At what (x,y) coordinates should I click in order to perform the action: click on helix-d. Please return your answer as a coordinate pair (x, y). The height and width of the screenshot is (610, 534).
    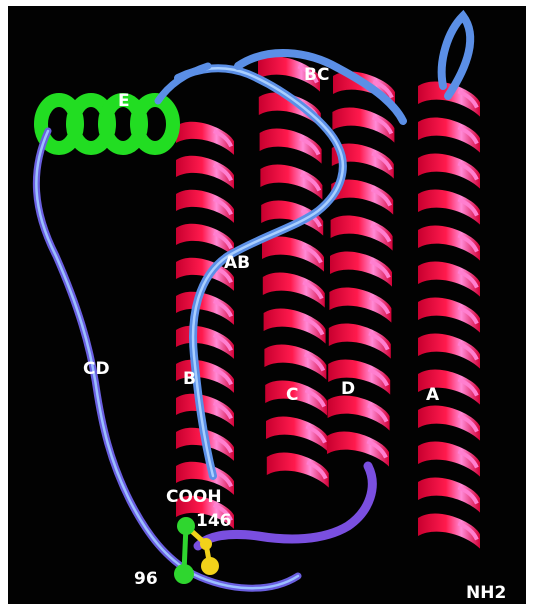
    Looking at the image, I should click on (361, 269).